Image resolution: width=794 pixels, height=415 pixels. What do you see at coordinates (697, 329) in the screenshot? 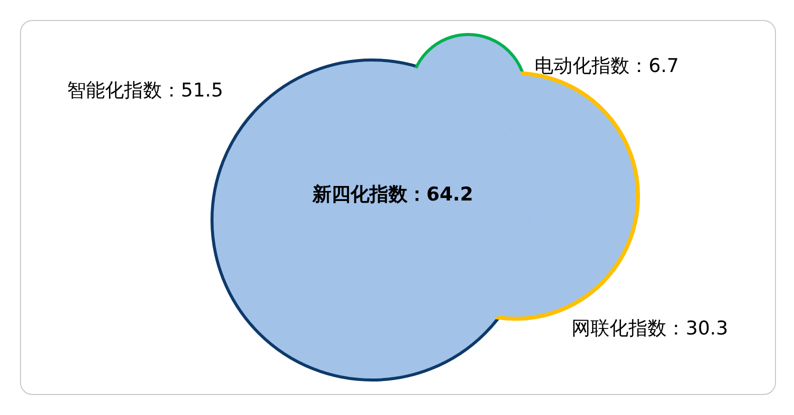
I see `data-label: ：30.3` at bounding box center [697, 329].